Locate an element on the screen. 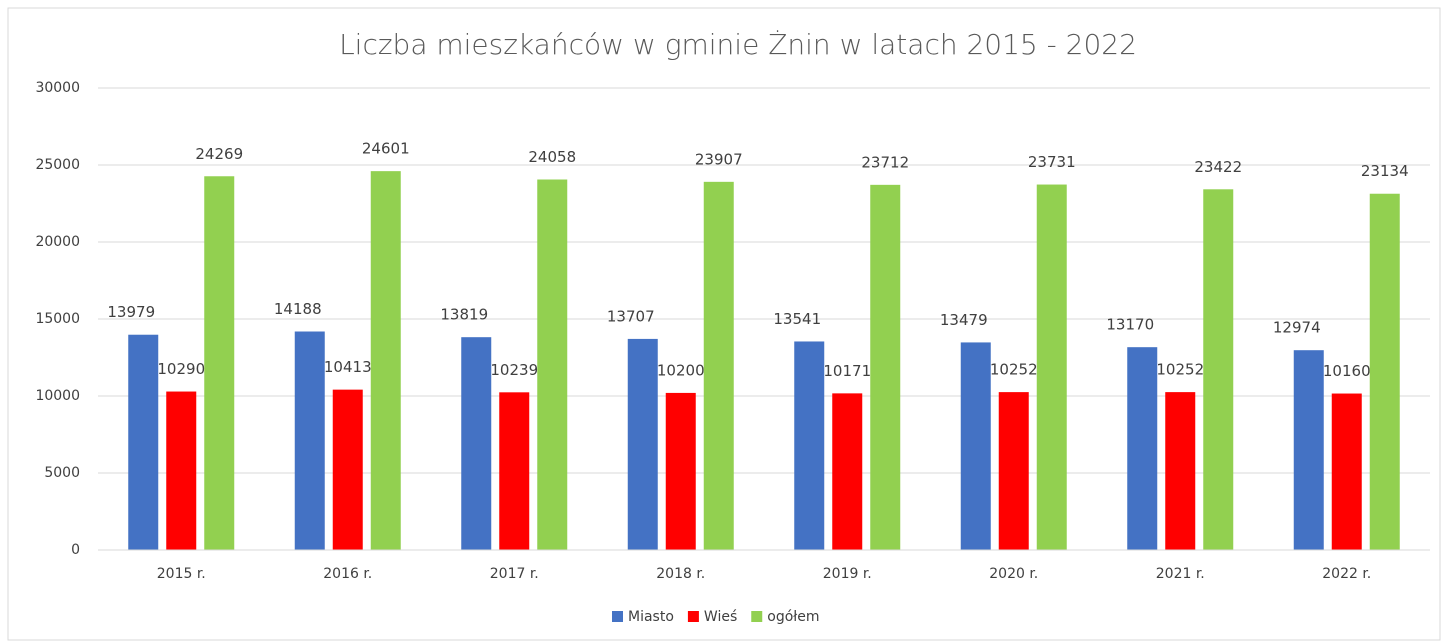  x-tick-label: 2016 r. is located at coordinates (347, 574).